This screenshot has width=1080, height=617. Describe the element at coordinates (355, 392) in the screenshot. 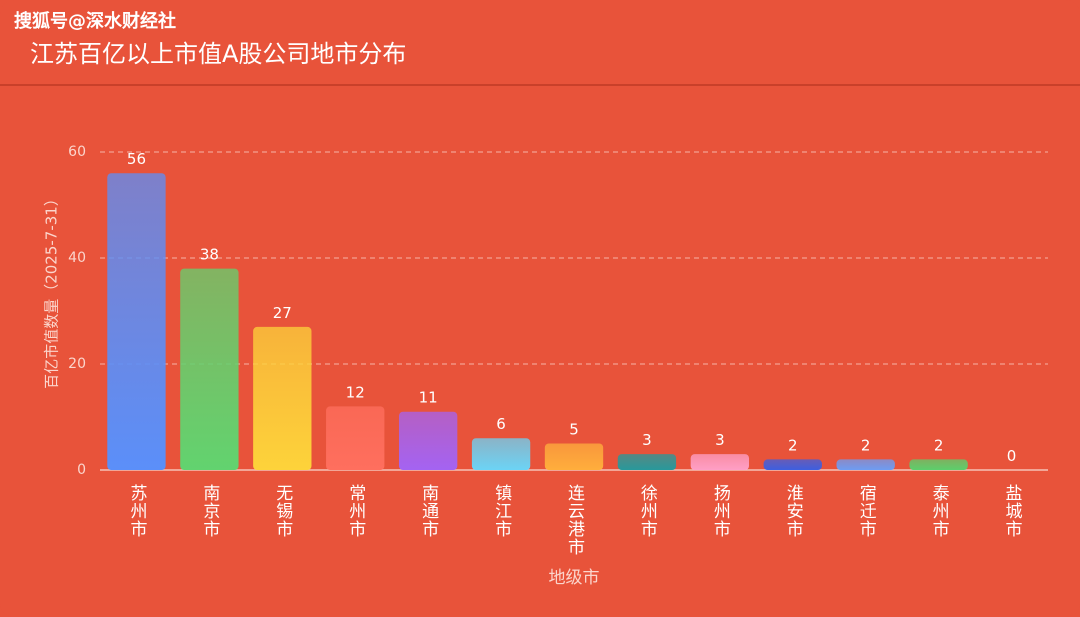

I see `value-label: 12` at that location.